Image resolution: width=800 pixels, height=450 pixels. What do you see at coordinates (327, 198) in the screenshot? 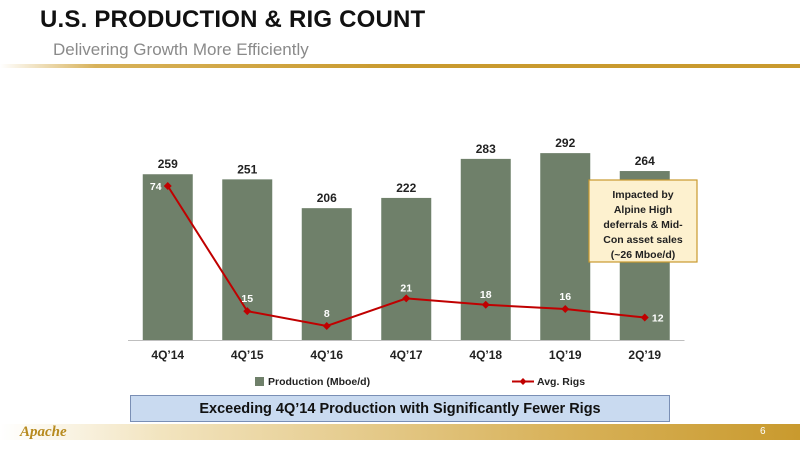
I see `bar-value-label-2: 206` at bounding box center [327, 198].